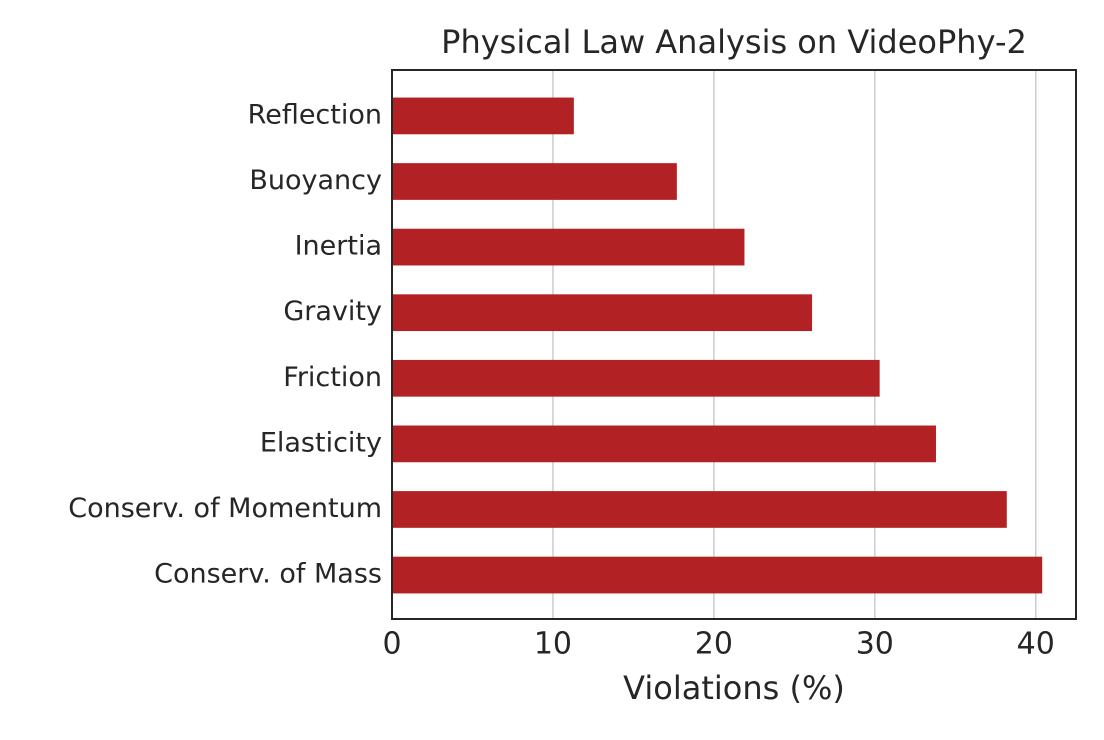  Describe the element at coordinates (338, 246) in the screenshot. I see `y-tick-label: Inertia` at that location.